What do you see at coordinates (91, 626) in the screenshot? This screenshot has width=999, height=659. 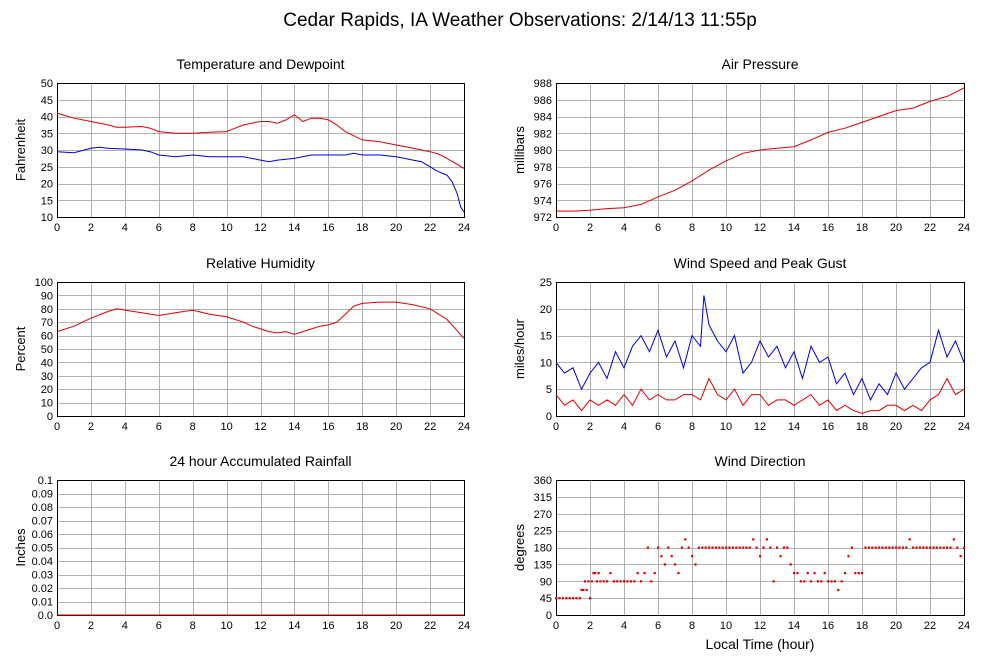 I see `x-tick-label: 2` at bounding box center [91, 626].